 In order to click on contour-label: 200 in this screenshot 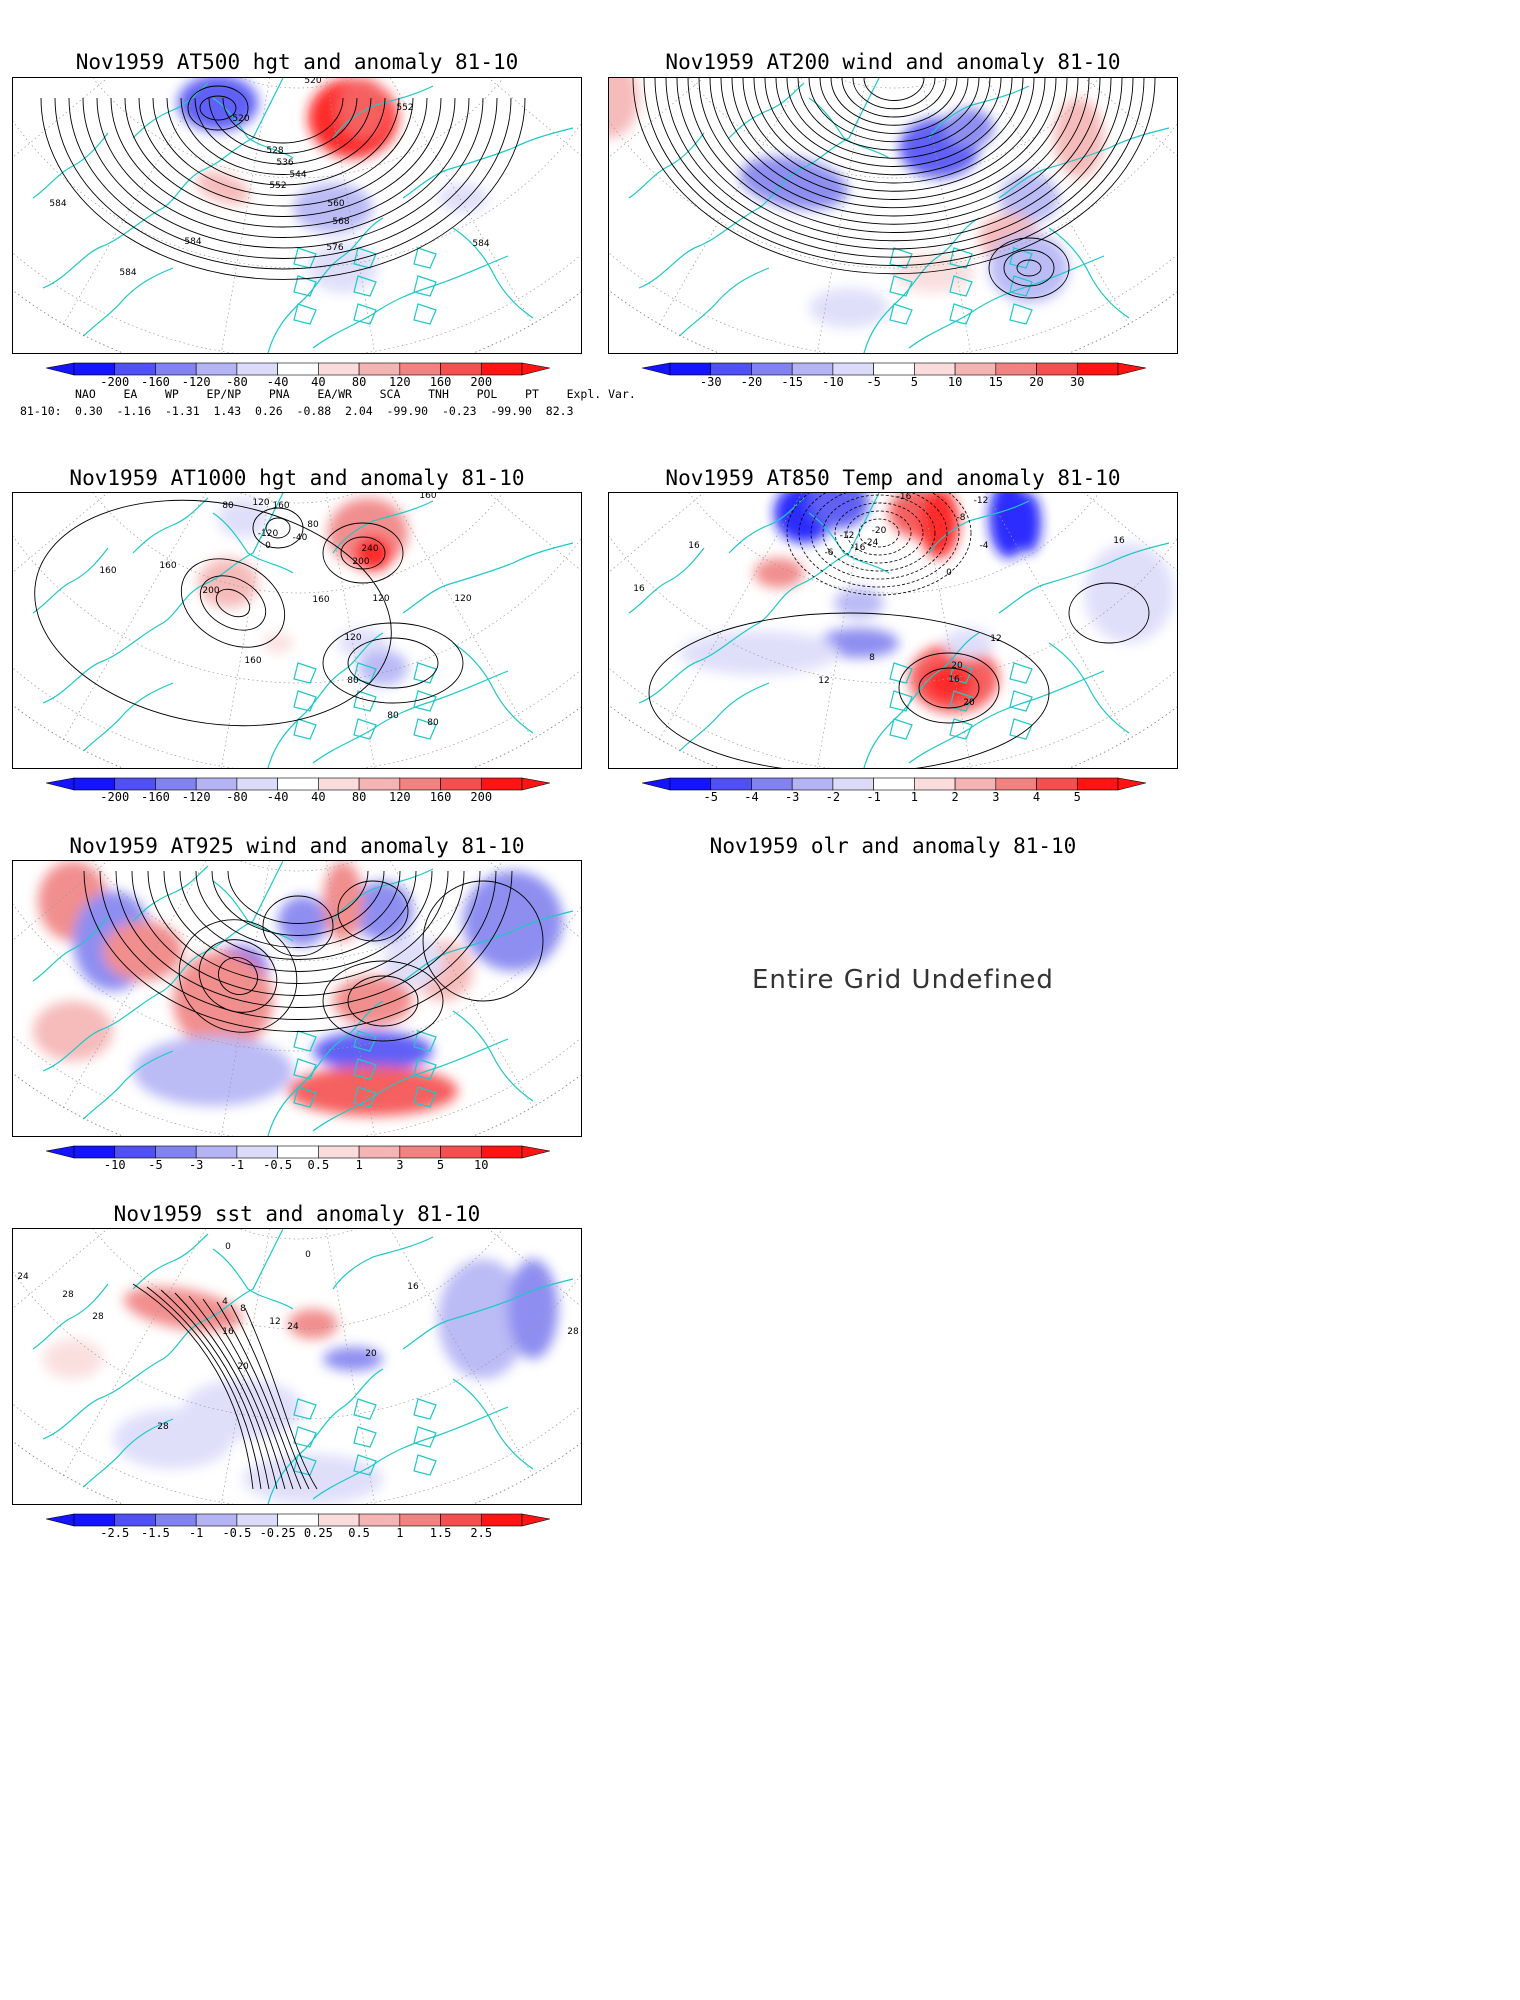, I will do `click(210, 591)`.